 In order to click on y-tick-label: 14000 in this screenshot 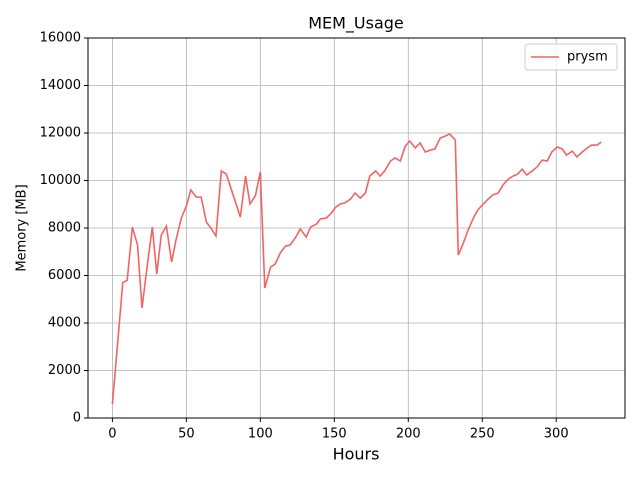, I will do `click(60, 85)`.